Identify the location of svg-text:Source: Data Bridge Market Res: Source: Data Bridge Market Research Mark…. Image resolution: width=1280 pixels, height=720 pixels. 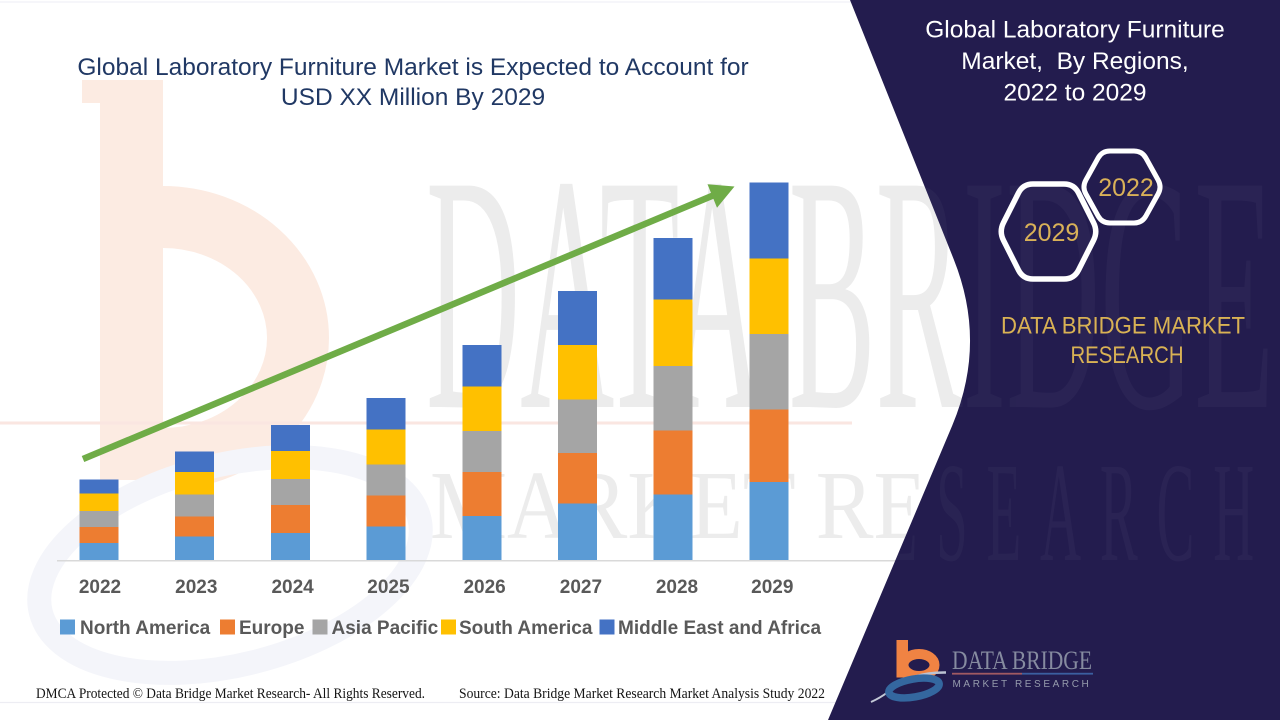
(642, 694).